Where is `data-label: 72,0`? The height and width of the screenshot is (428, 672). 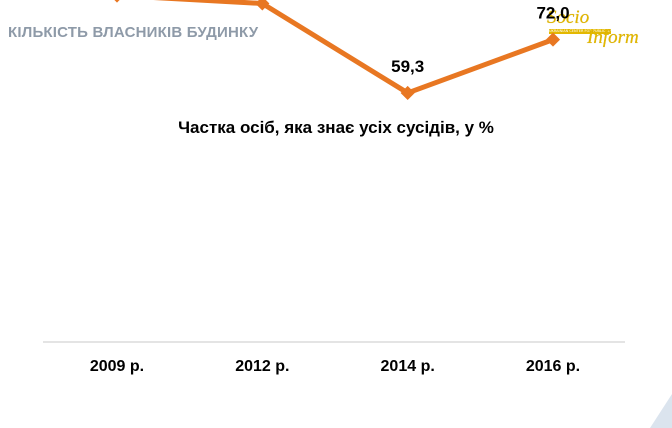
data-label: 72,0 is located at coordinates (552, 13).